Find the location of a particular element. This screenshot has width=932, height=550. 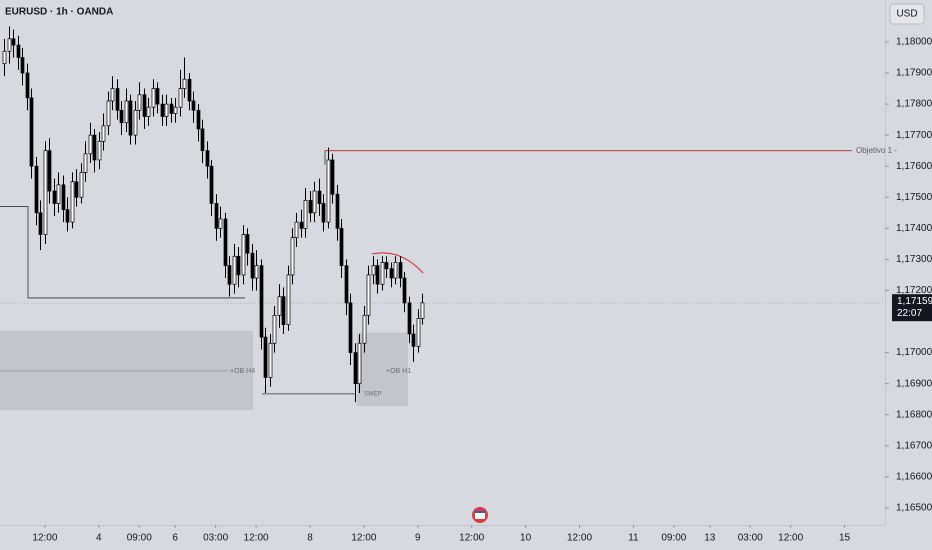

currency-button is located at coordinates (907, 14).